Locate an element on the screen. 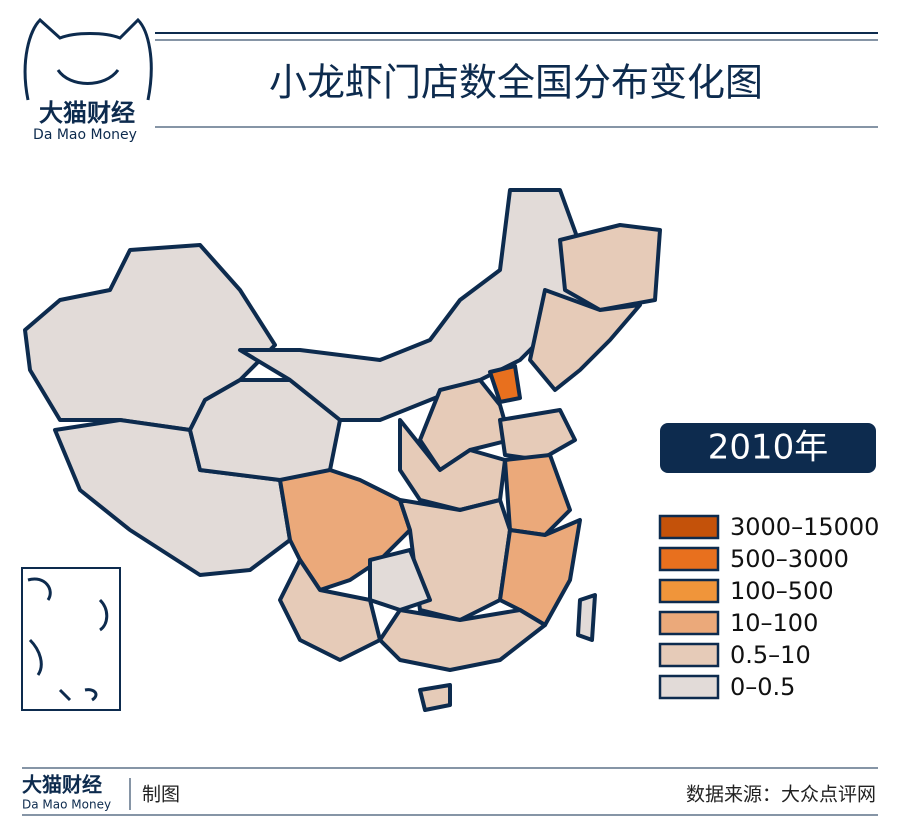 This screenshot has height=833, width=900. legend-label: 10–100 is located at coordinates (774, 623).